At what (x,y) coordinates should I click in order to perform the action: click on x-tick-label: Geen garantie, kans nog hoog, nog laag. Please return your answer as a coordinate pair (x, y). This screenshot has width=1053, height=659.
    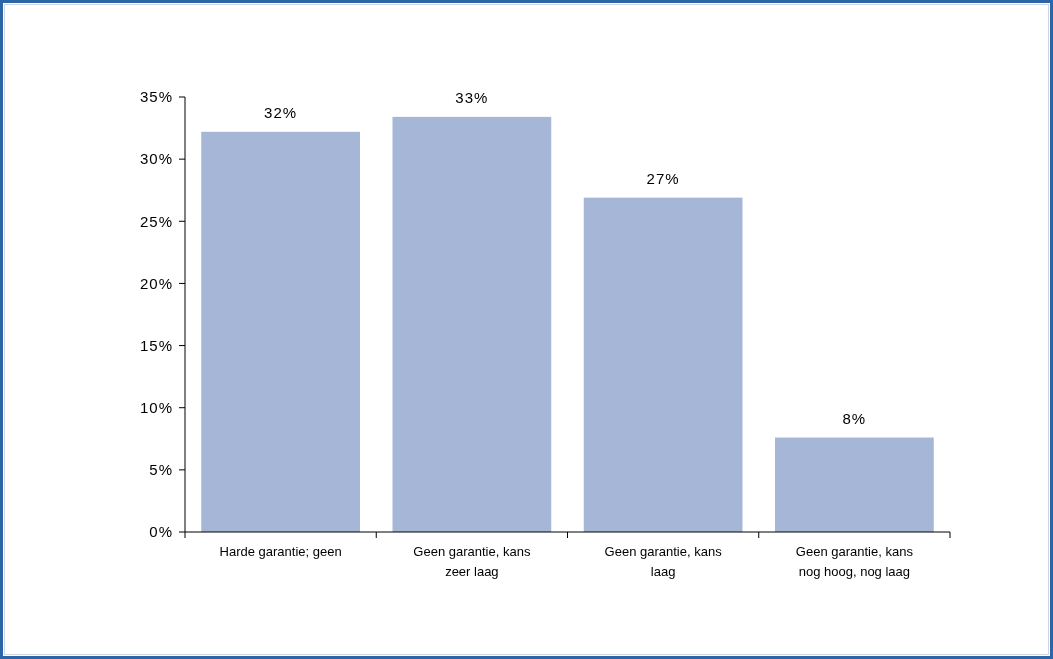
    Looking at the image, I should click on (854, 561).